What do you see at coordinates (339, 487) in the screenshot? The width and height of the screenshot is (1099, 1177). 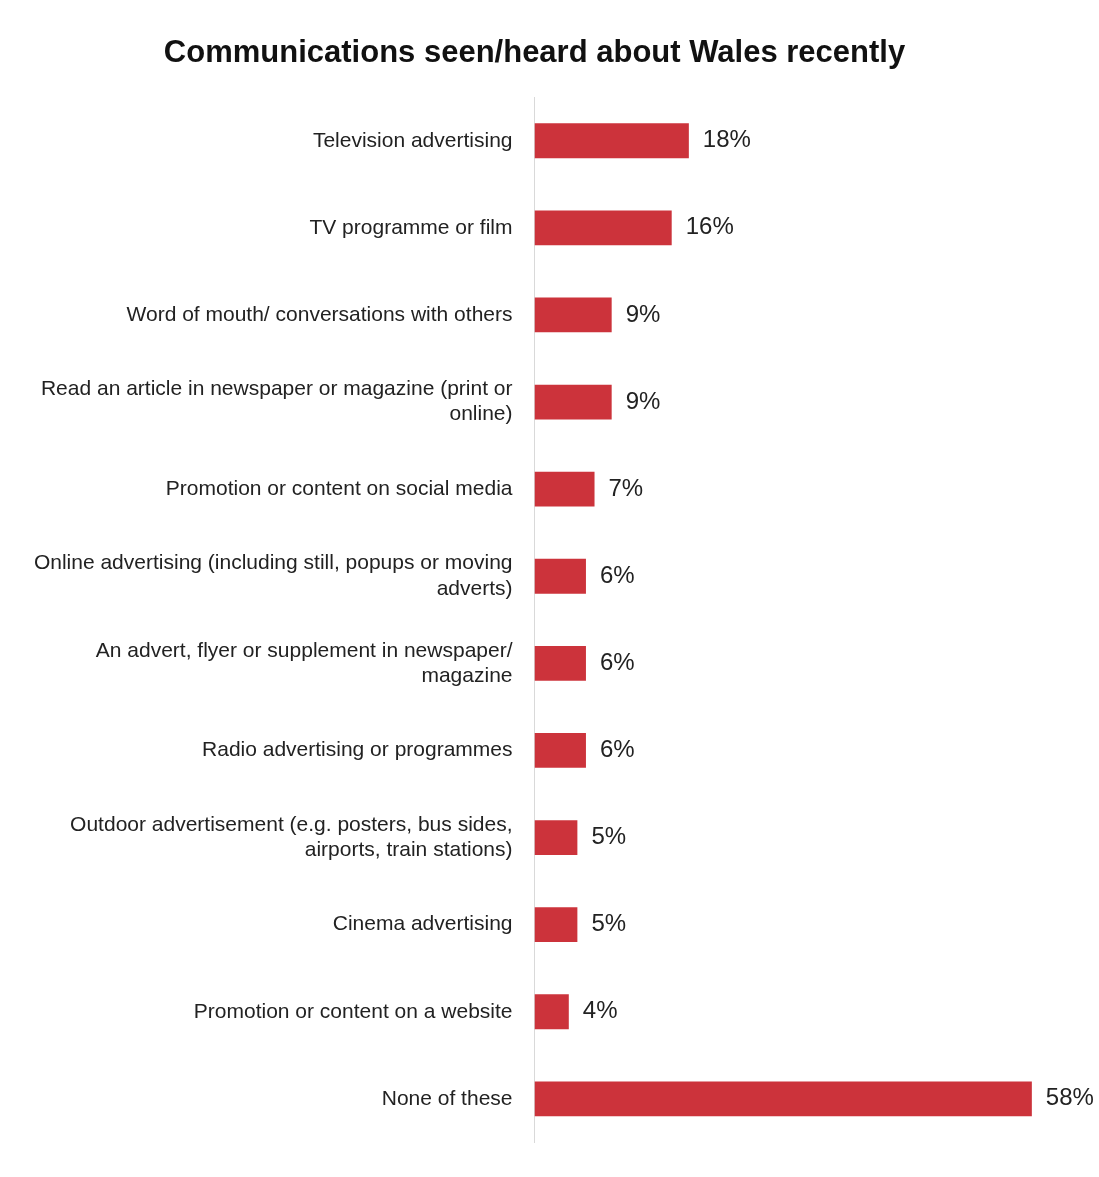 I see `y-tick-label: Promotion or content on social media` at bounding box center [339, 487].